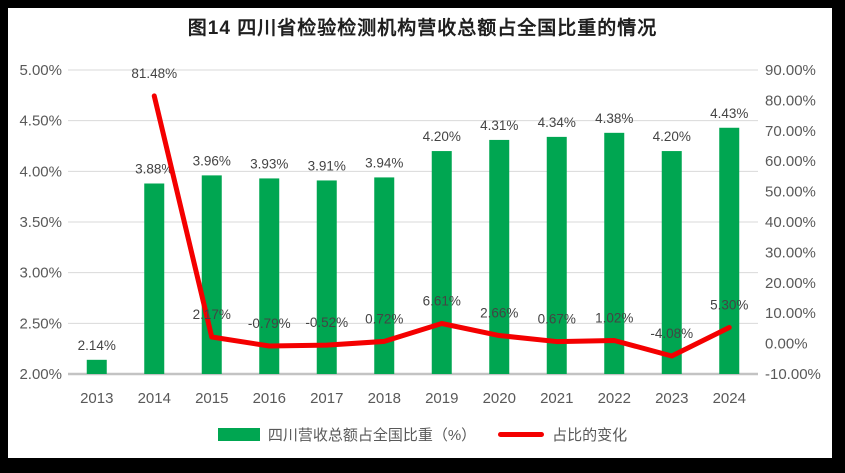 The image size is (845, 473). I want to click on legend-bar-label: 四川营收总额占全国比重（%）, so click(372, 435).